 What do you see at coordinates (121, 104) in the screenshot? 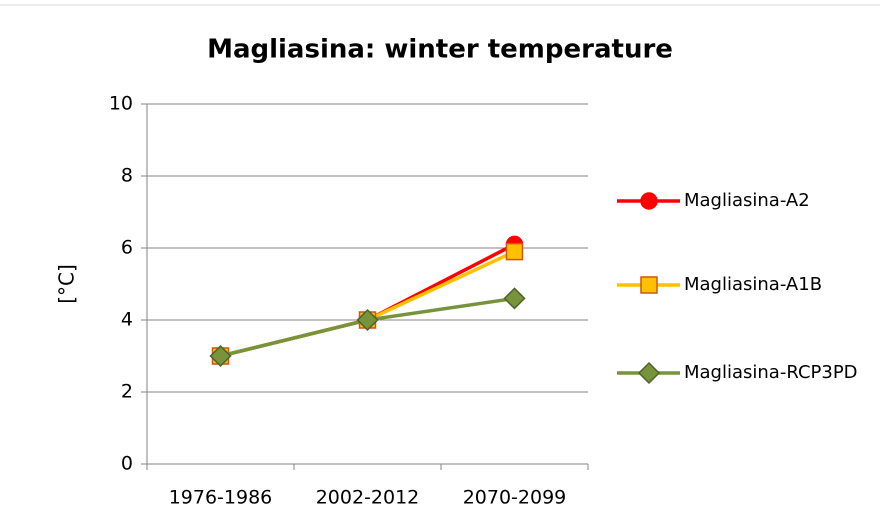
I see `y-tick-label: 10` at bounding box center [121, 104].